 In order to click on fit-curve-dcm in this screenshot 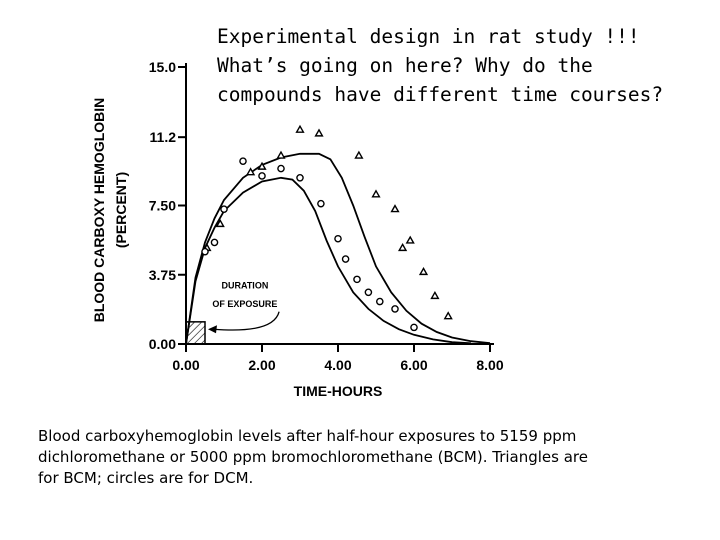, I will do `click(328, 260)`.